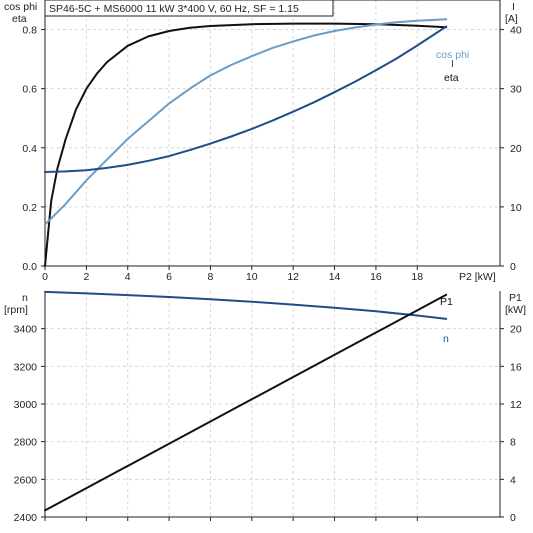 The image size is (533, 533). What do you see at coordinates (29, 149) in the screenshot?
I see `y-left-tick-label: 0.4` at bounding box center [29, 149].